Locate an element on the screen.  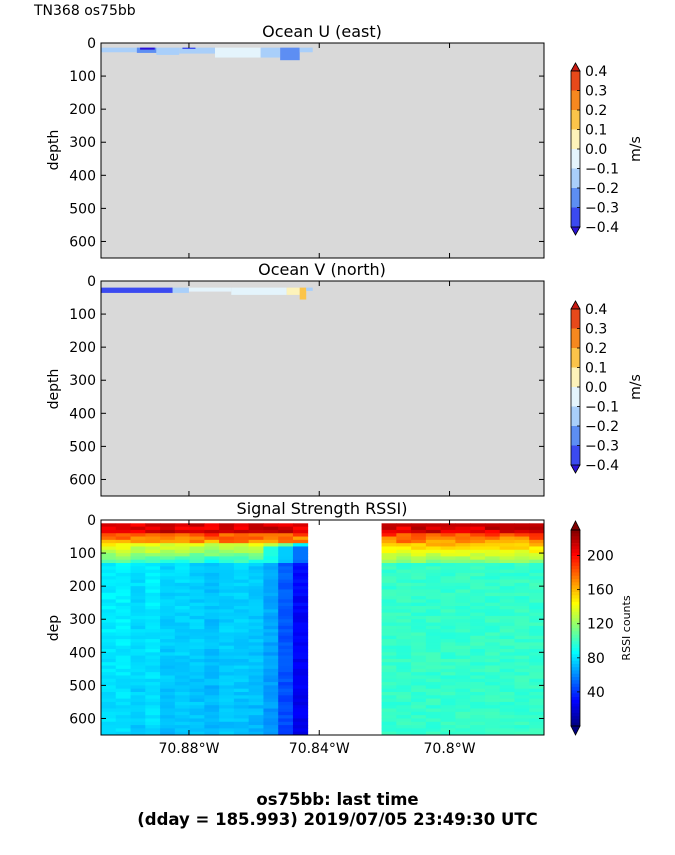
y-tick-label: 300 is located at coordinates (82, 381).